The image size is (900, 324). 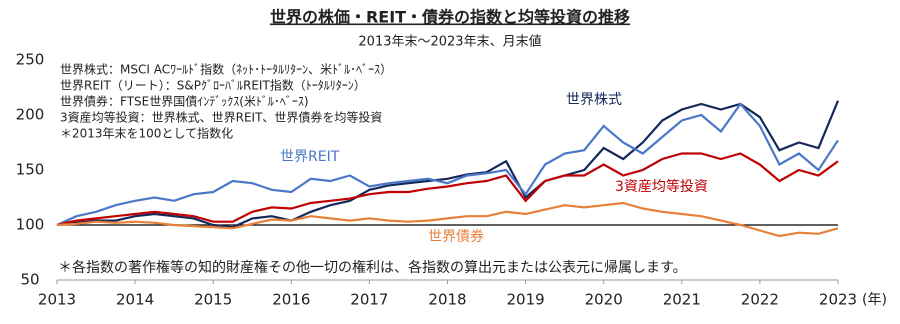 I want to click on y-tick-label: 50, so click(x=29, y=280).